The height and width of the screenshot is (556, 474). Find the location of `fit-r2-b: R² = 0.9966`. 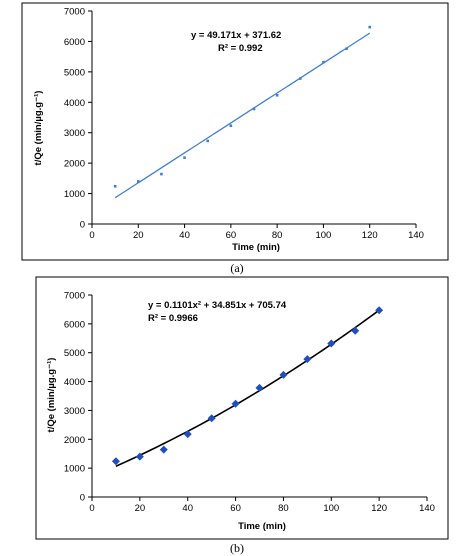

fit-r2-b: R² = 0.9966 is located at coordinates (173, 318).